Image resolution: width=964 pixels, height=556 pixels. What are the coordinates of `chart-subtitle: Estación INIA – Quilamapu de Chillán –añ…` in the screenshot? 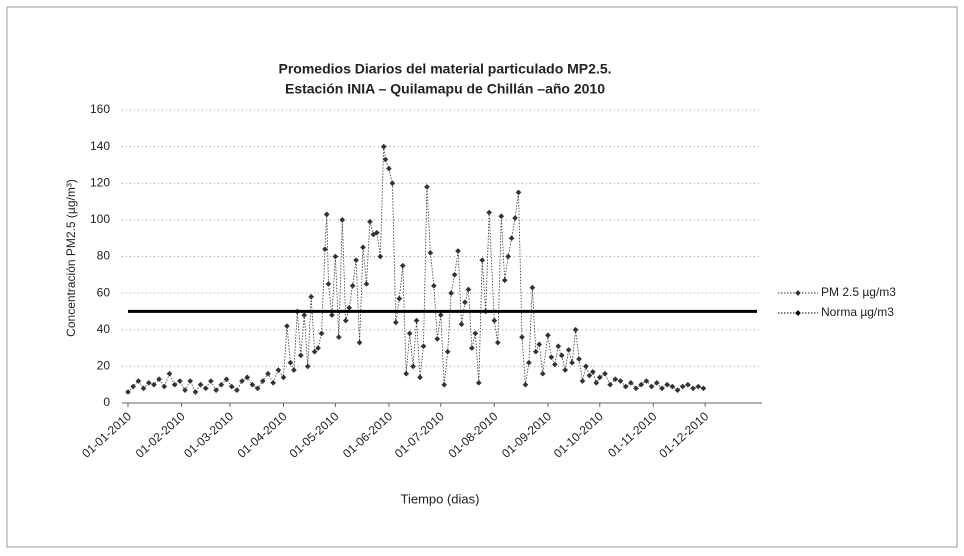 It's located at (445, 89).